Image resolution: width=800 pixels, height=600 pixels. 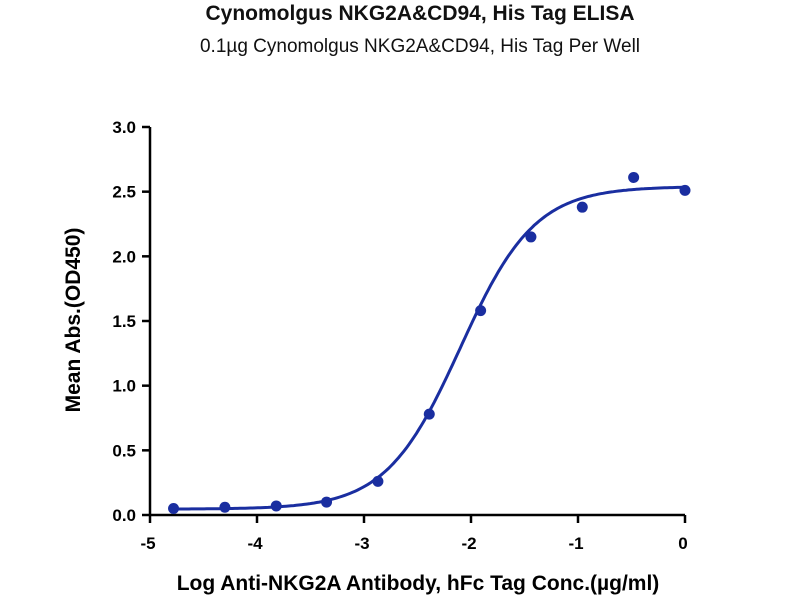 I want to click on x-tick-label: -4, so click(x=255, y=543).